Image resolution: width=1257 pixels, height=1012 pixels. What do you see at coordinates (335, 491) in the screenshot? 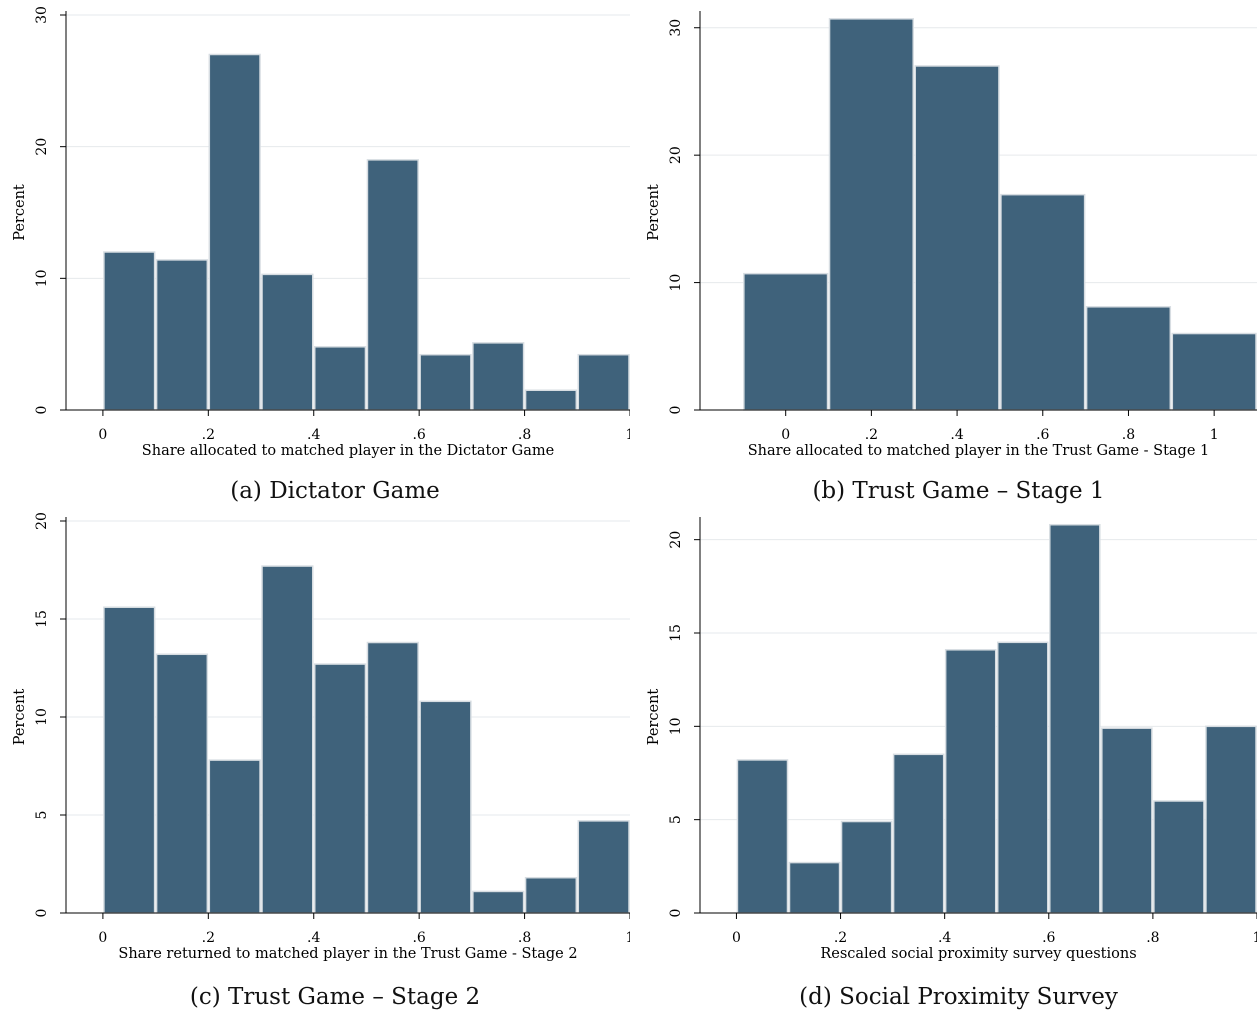
I see `panel-caption: (a) Dictator Game` at bounding box center [335, 491].